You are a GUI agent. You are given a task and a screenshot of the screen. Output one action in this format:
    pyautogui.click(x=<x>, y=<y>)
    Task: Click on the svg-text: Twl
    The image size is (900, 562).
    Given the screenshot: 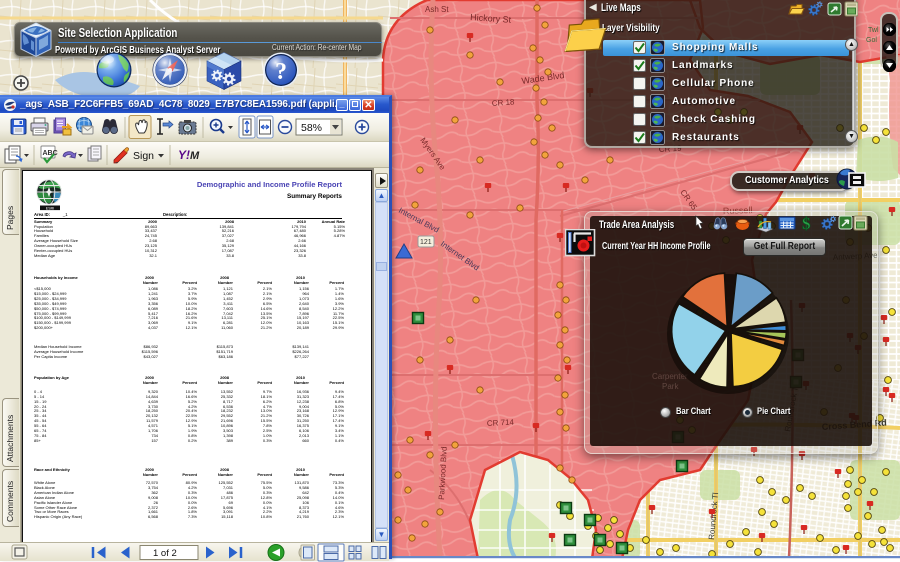 What is the action you would take?
    pyautogui.click(x=873, y=30)
    